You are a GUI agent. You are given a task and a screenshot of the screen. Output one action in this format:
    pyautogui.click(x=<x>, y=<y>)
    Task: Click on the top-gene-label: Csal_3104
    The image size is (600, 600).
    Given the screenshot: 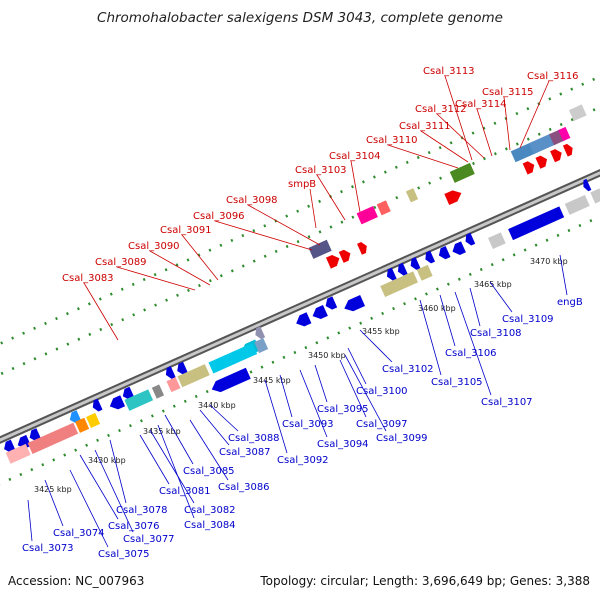 What is the action you would take?
    pyautogui.click(x=355, y=156)
    